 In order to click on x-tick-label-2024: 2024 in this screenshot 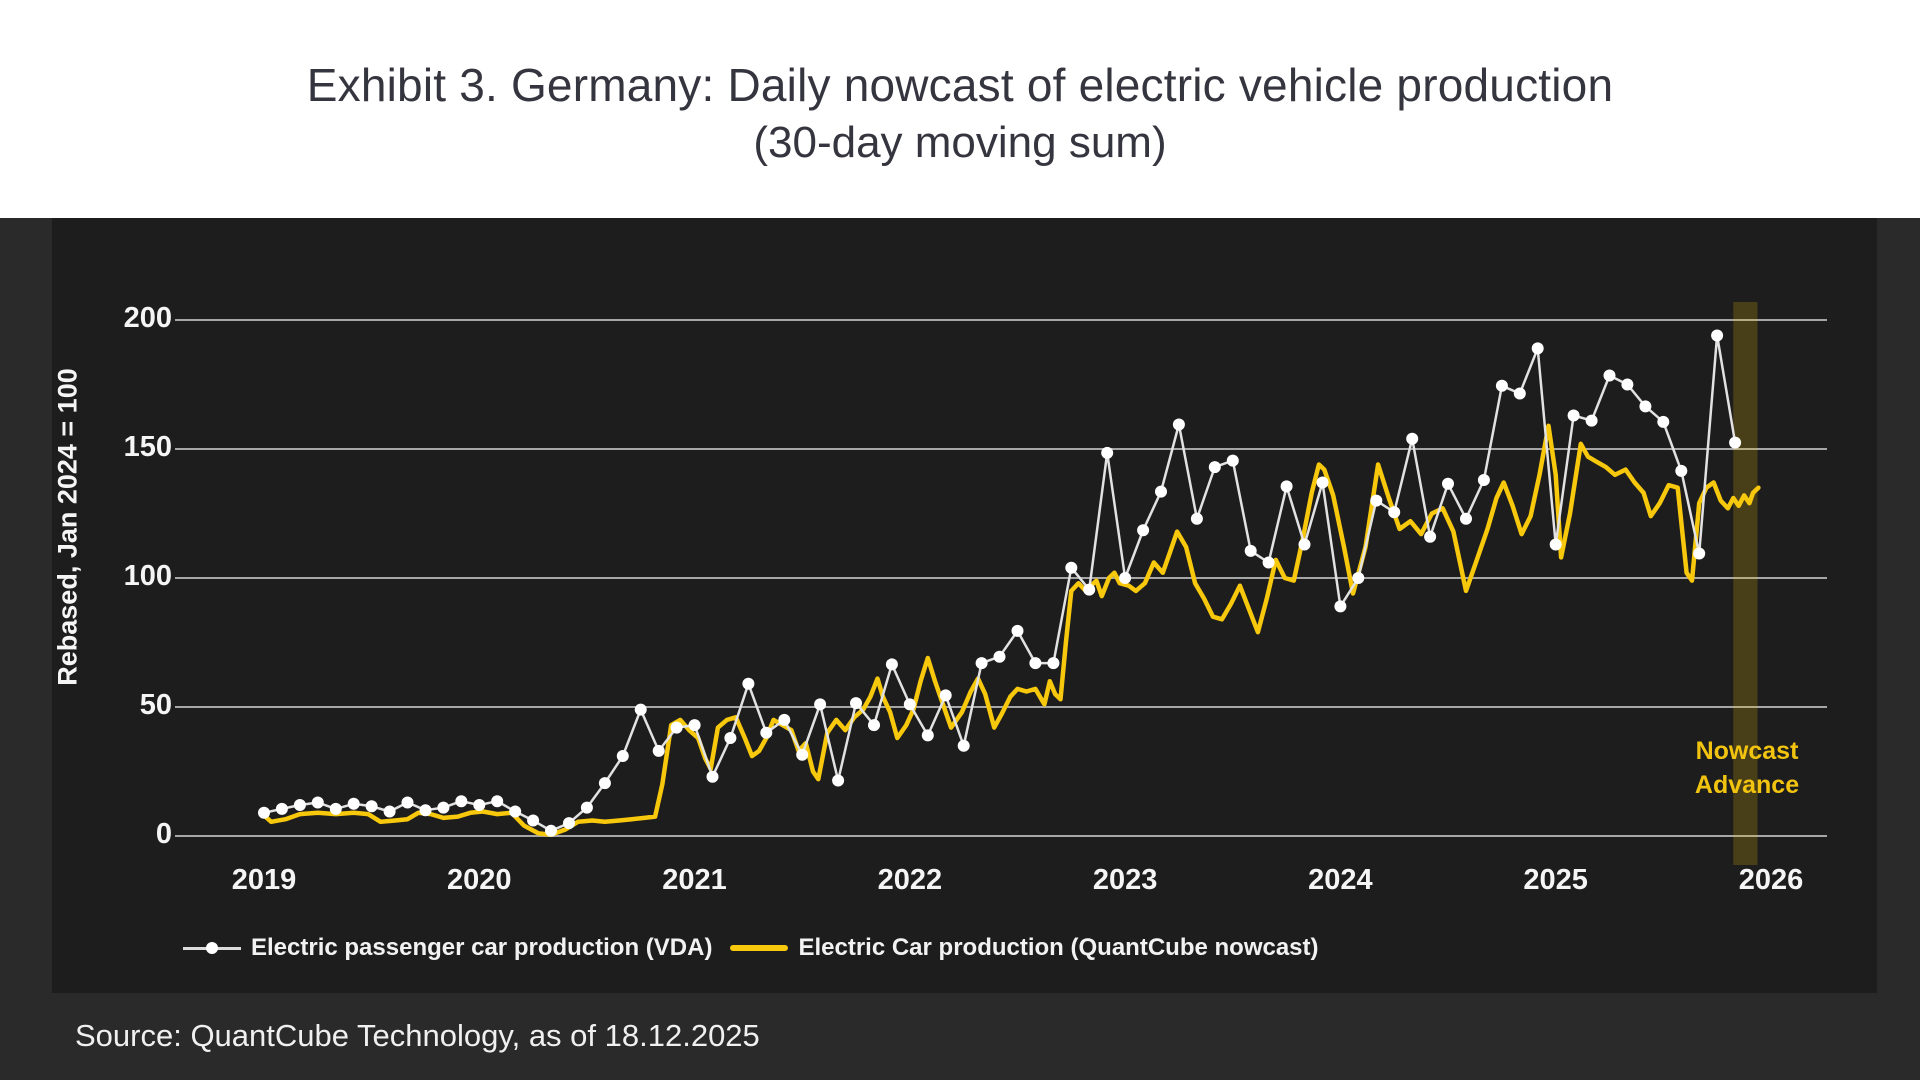, I will do `click(1340, 880)`.